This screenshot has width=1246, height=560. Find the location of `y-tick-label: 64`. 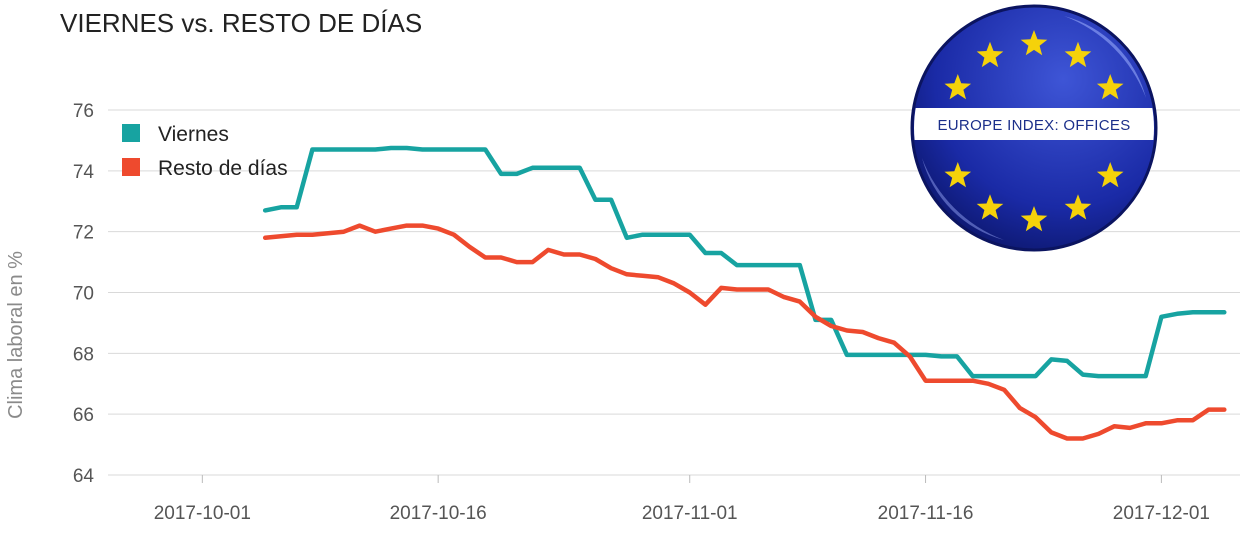

y-tick-label: 64 is located at coordinates (84, 476).